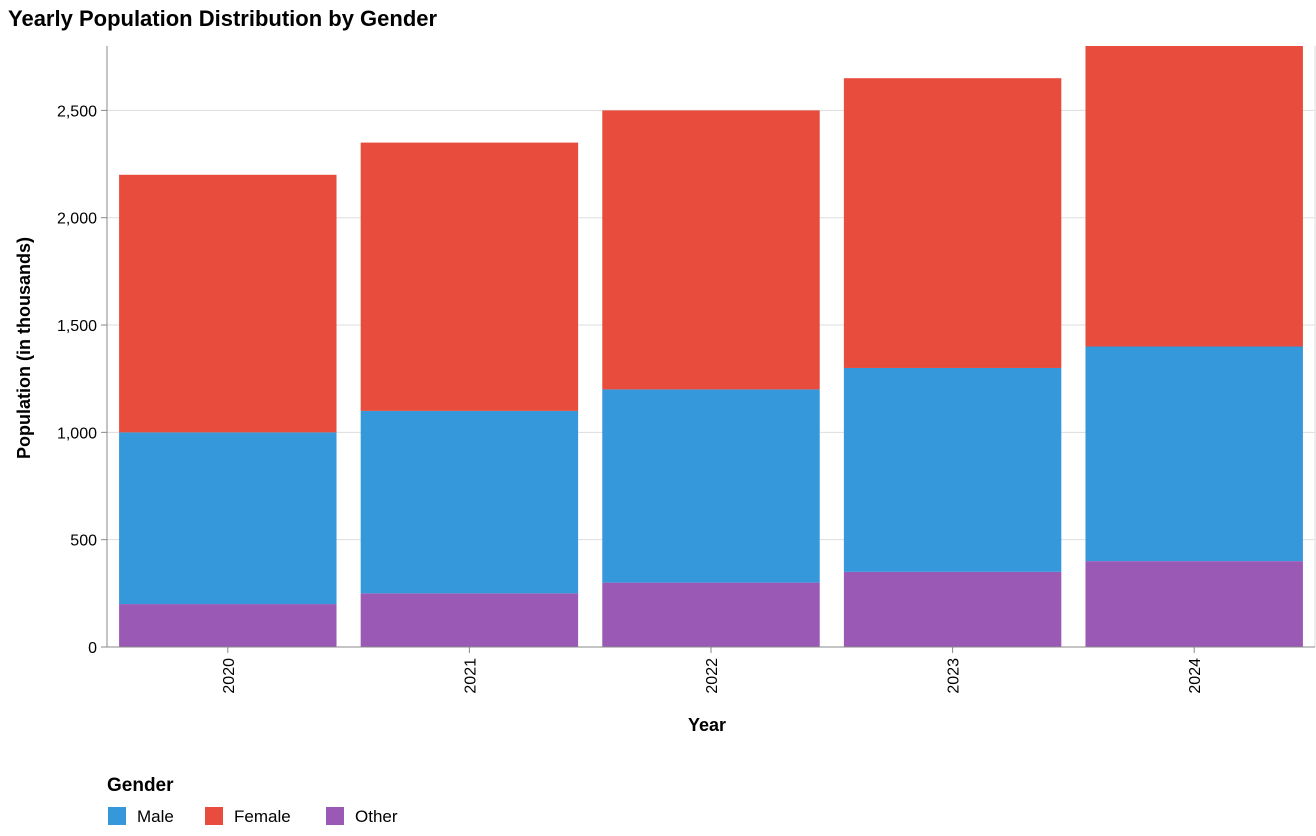 The width and height of the screenshot is (1316, 836). What do you see at coordinates (711, 486) in the screenshot?
I see `bar-male-2022` at bounding box center [711, 486].